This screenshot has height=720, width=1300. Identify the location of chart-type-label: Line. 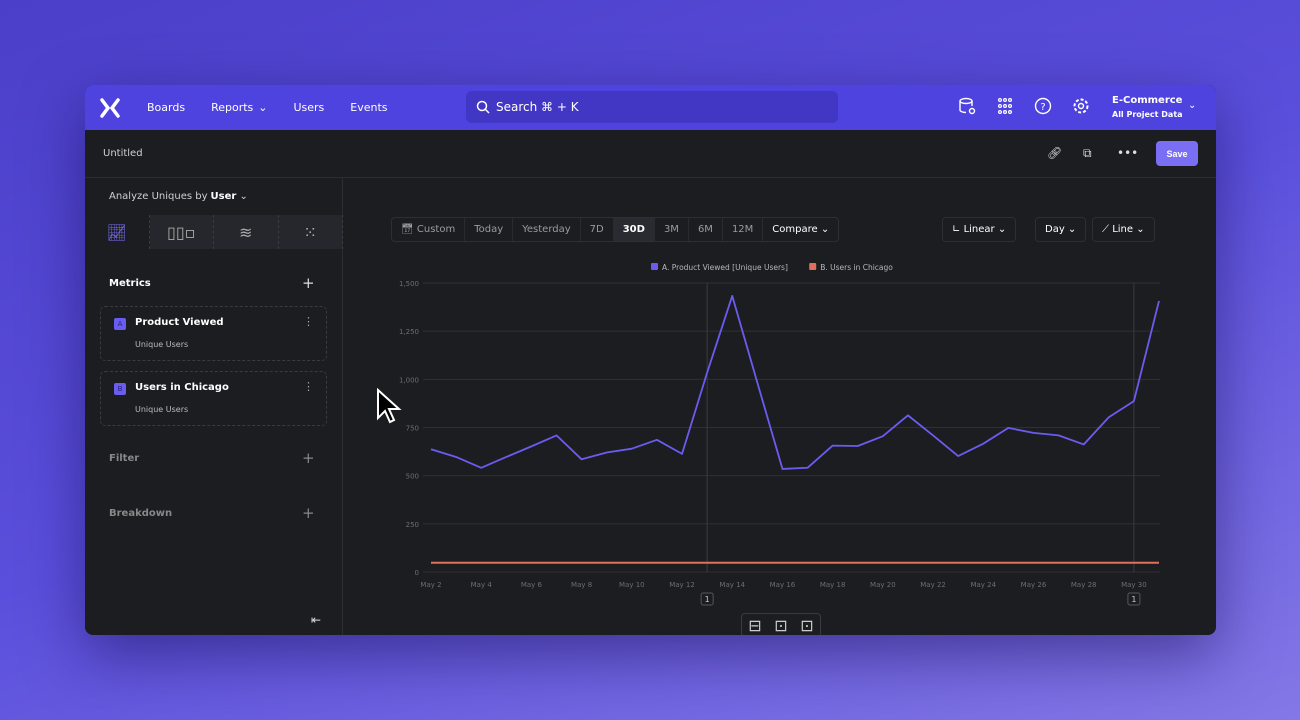
(1123, 229).